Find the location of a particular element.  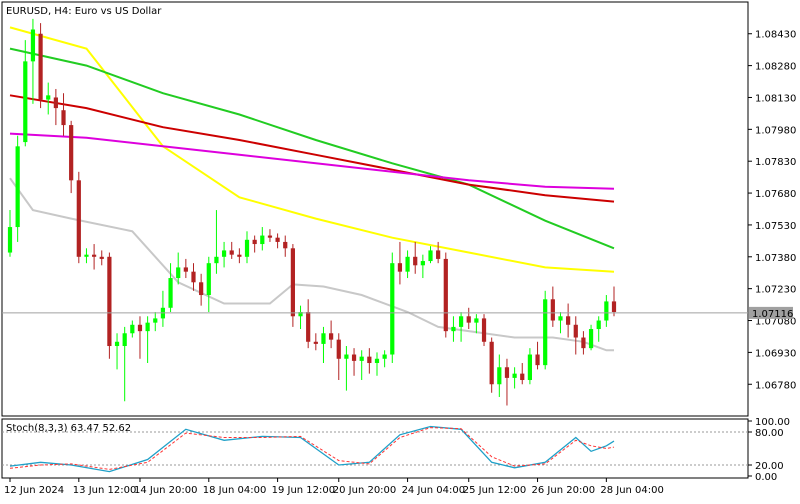

price-tick-label: 1.07230 is located at coordinates (775, 290).